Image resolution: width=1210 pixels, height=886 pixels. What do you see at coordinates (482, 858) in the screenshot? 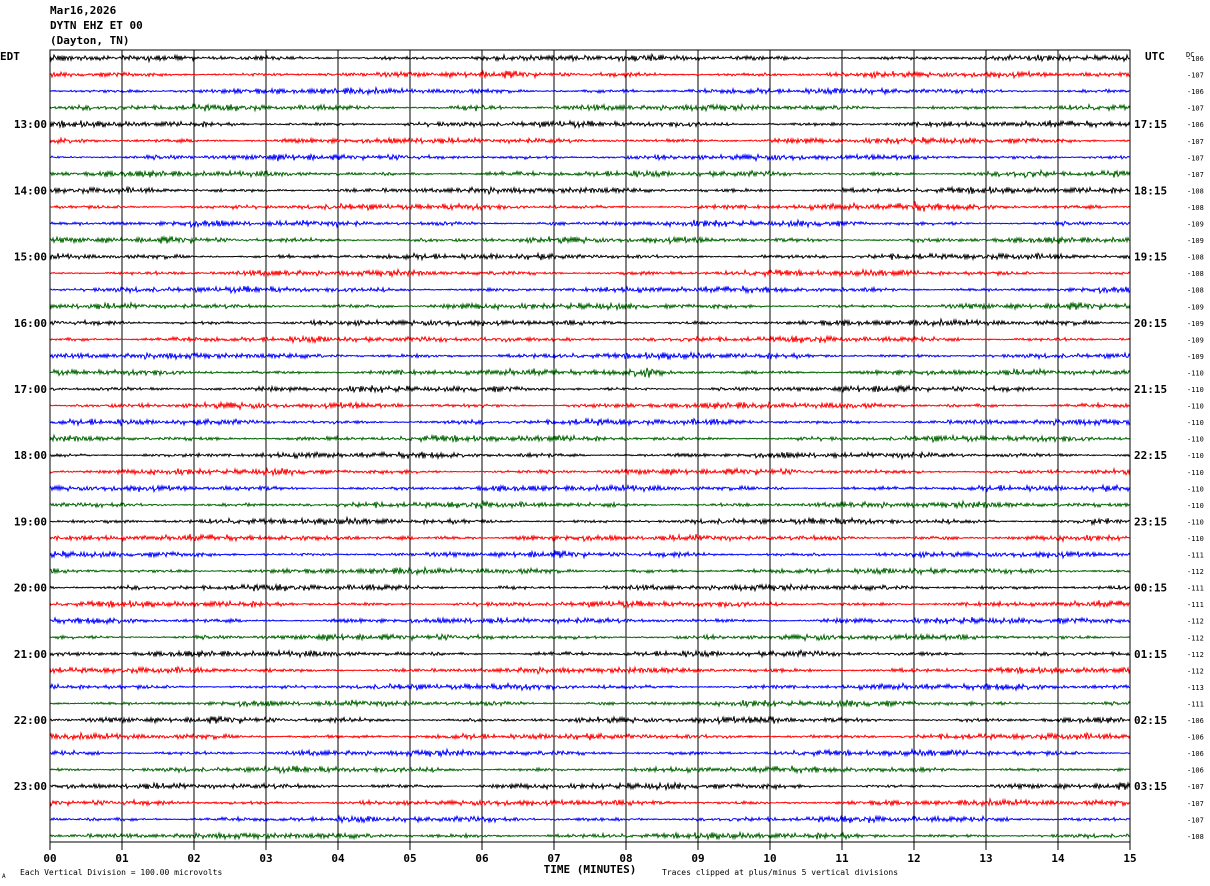
I see `x-tick-label: 06` at bounding box center [482, 858].